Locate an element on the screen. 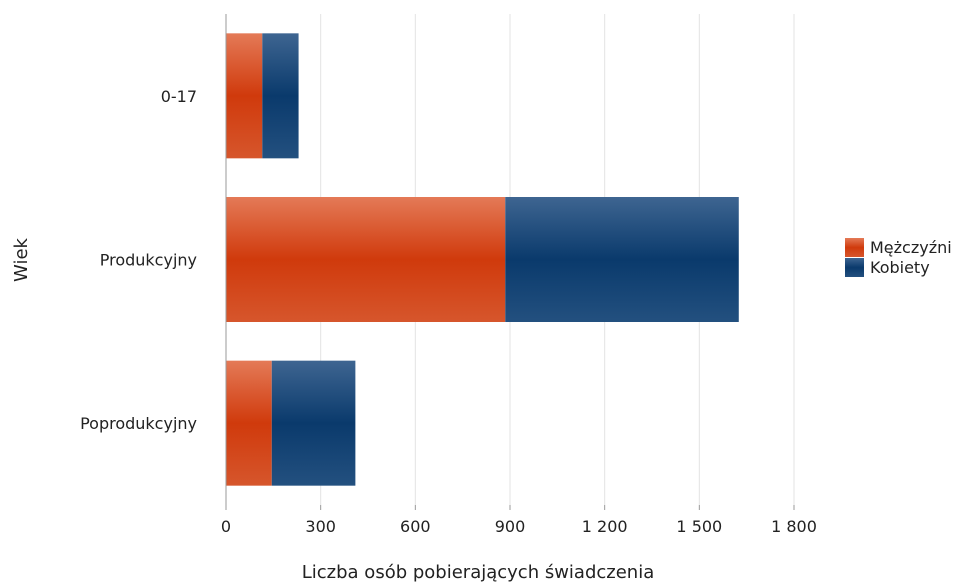 This screenshot has width=979, height=587. legend-label: Kobiety is located at coordinates (900, 267).